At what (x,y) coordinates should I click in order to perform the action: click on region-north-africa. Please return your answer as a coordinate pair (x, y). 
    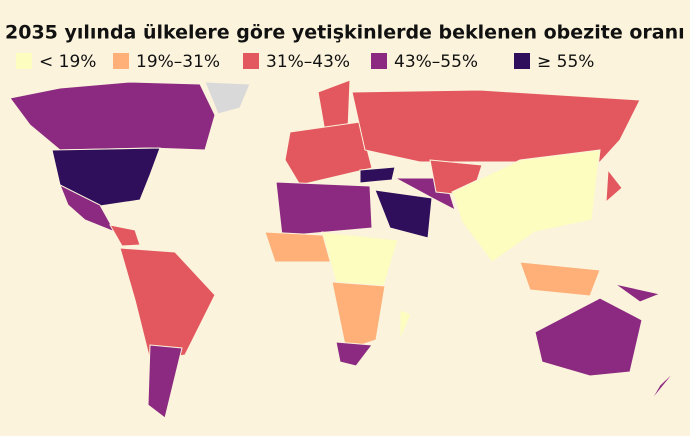
    Looking at the image, I should click on (324, 209).